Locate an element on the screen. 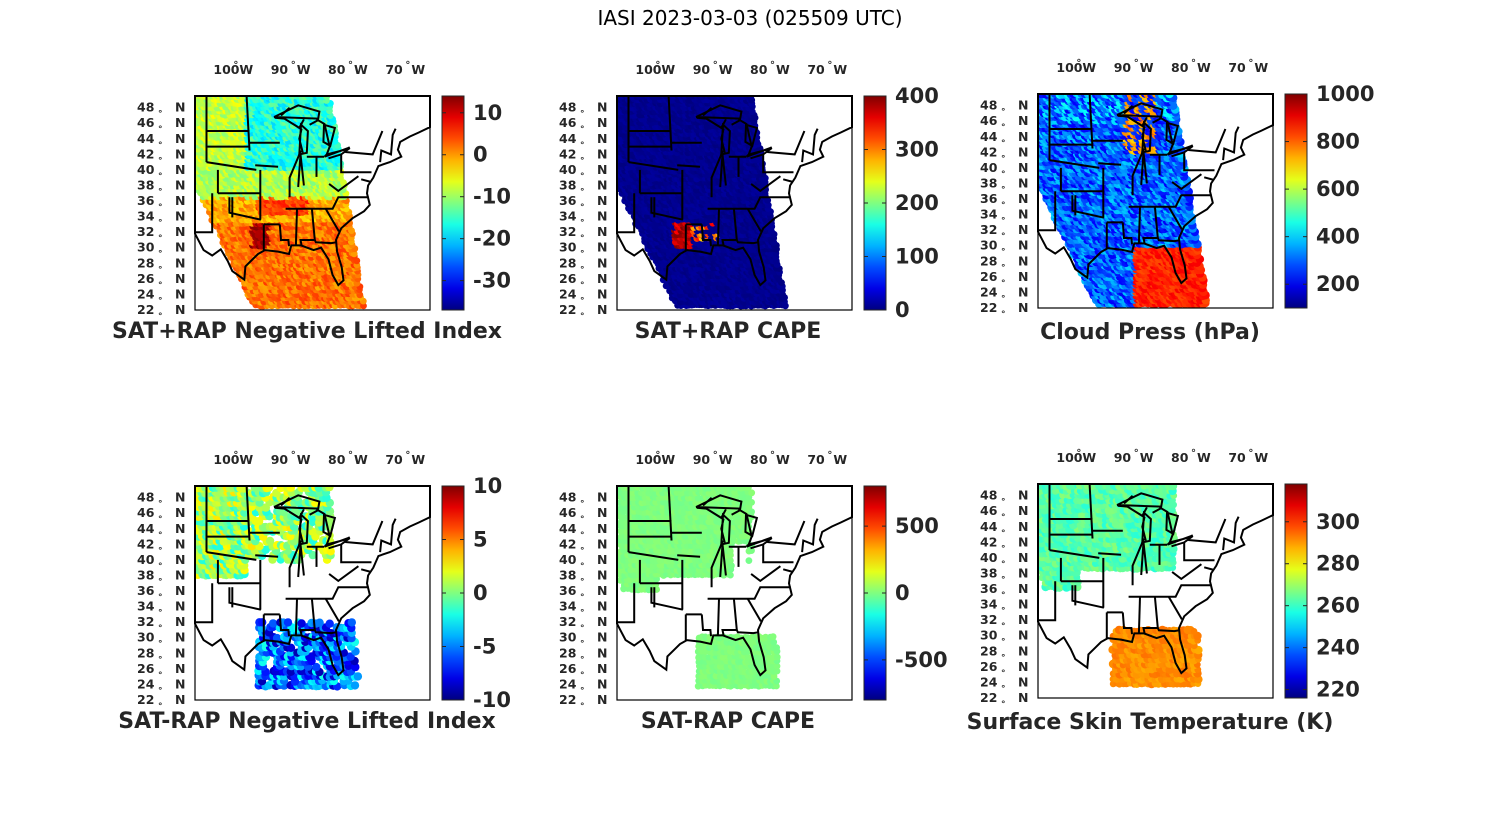  lat-label: 24 is located at coordinates (146, 293).